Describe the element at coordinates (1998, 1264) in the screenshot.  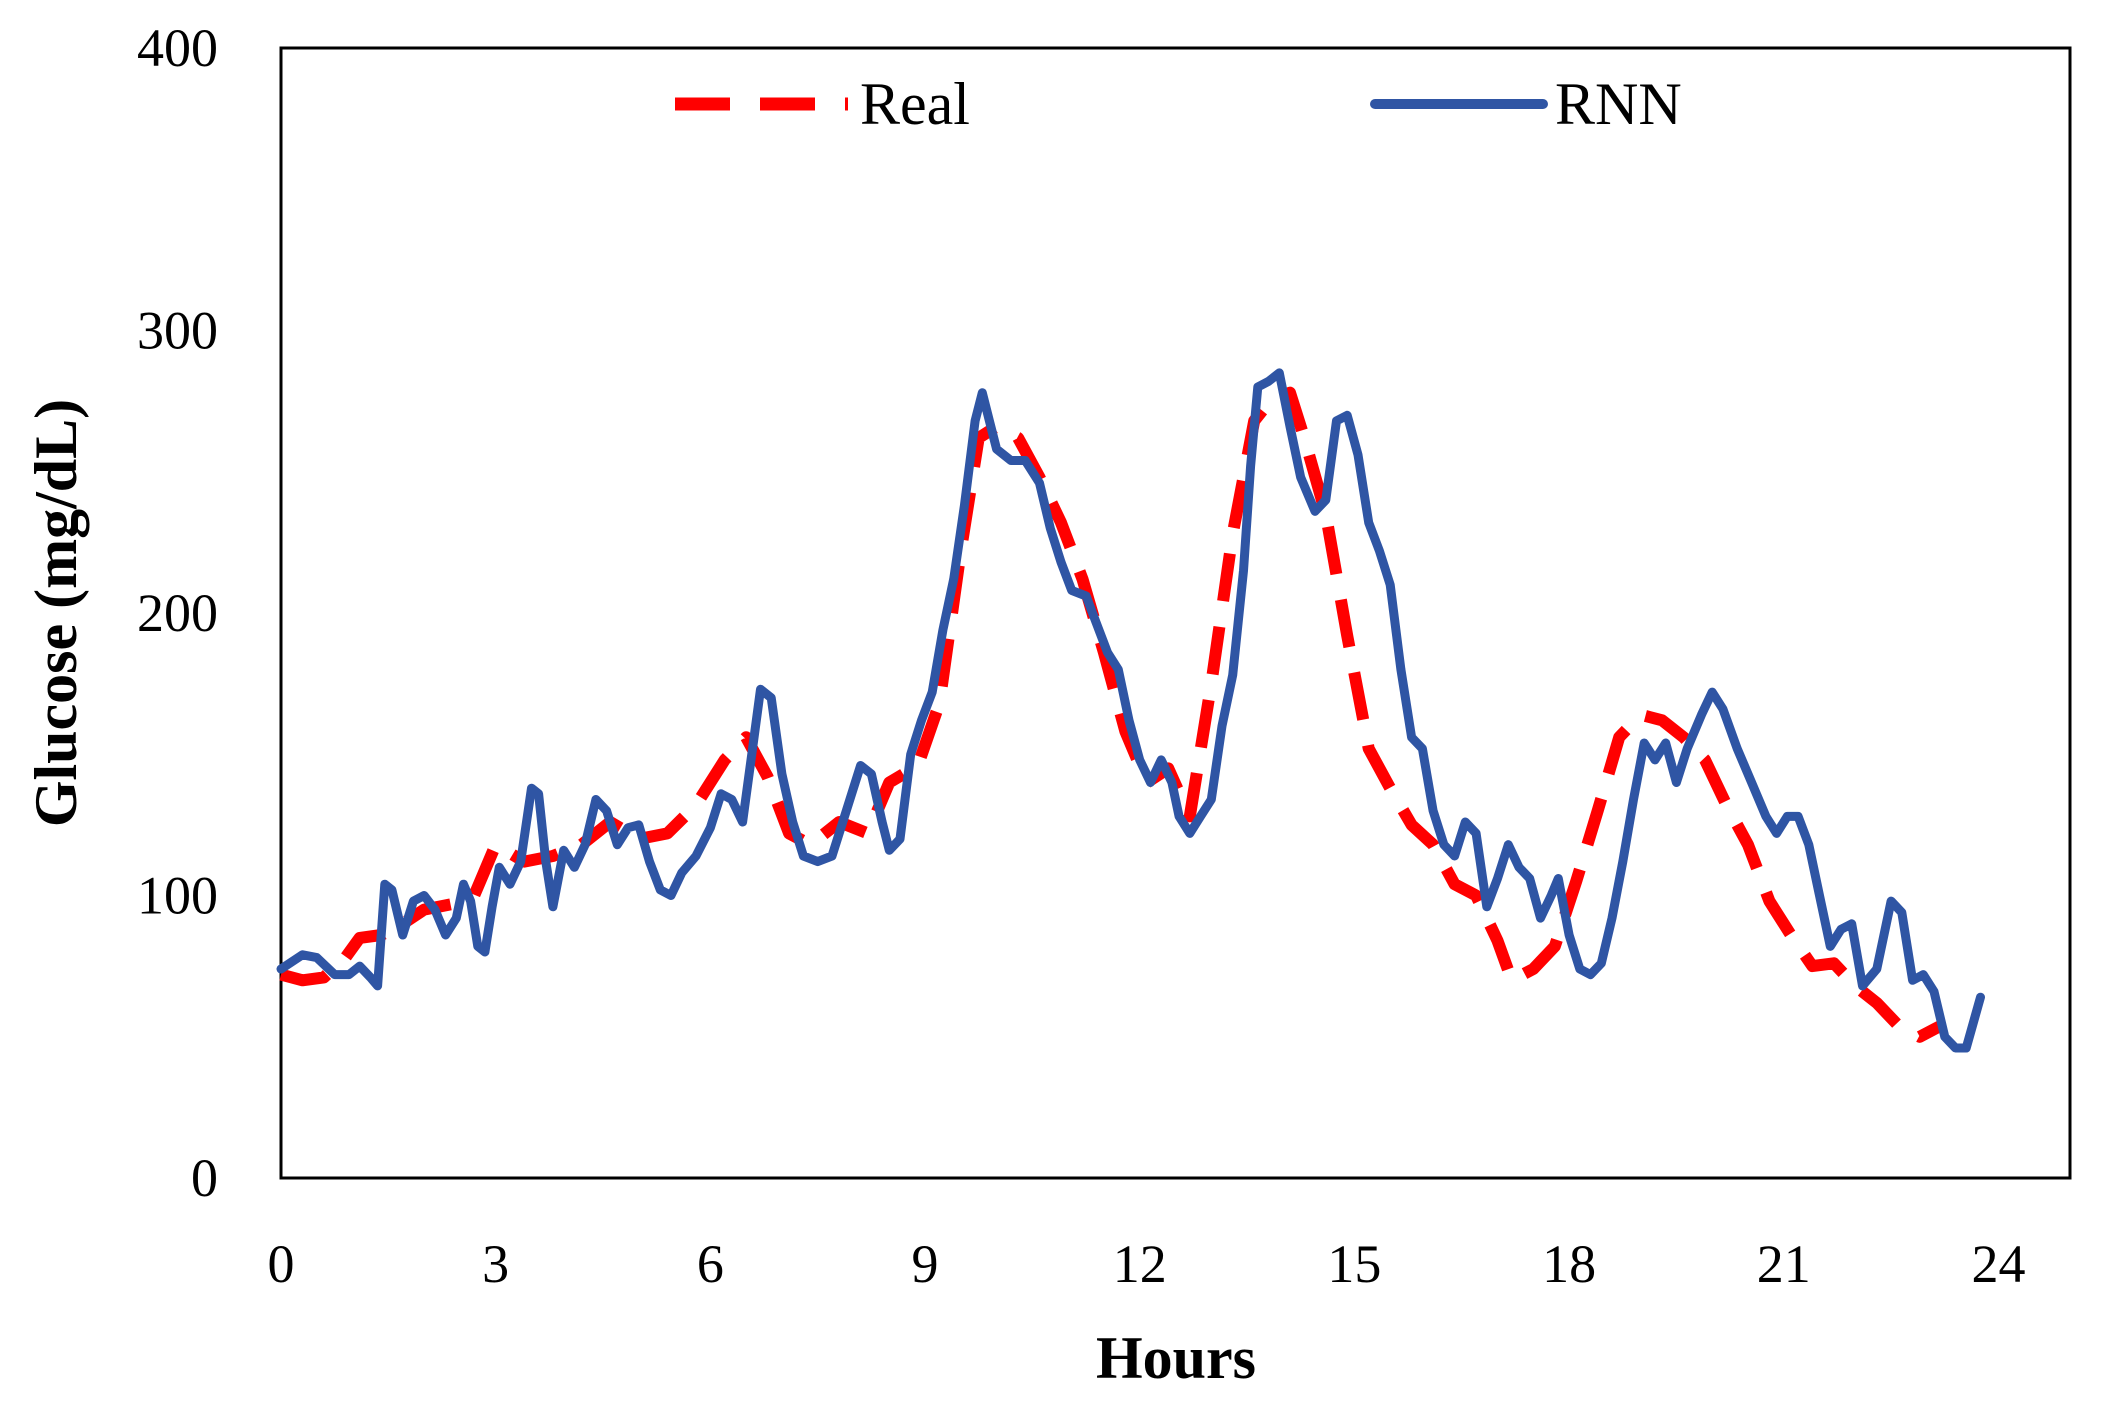
I see `x-tick-label: 24` at that location.